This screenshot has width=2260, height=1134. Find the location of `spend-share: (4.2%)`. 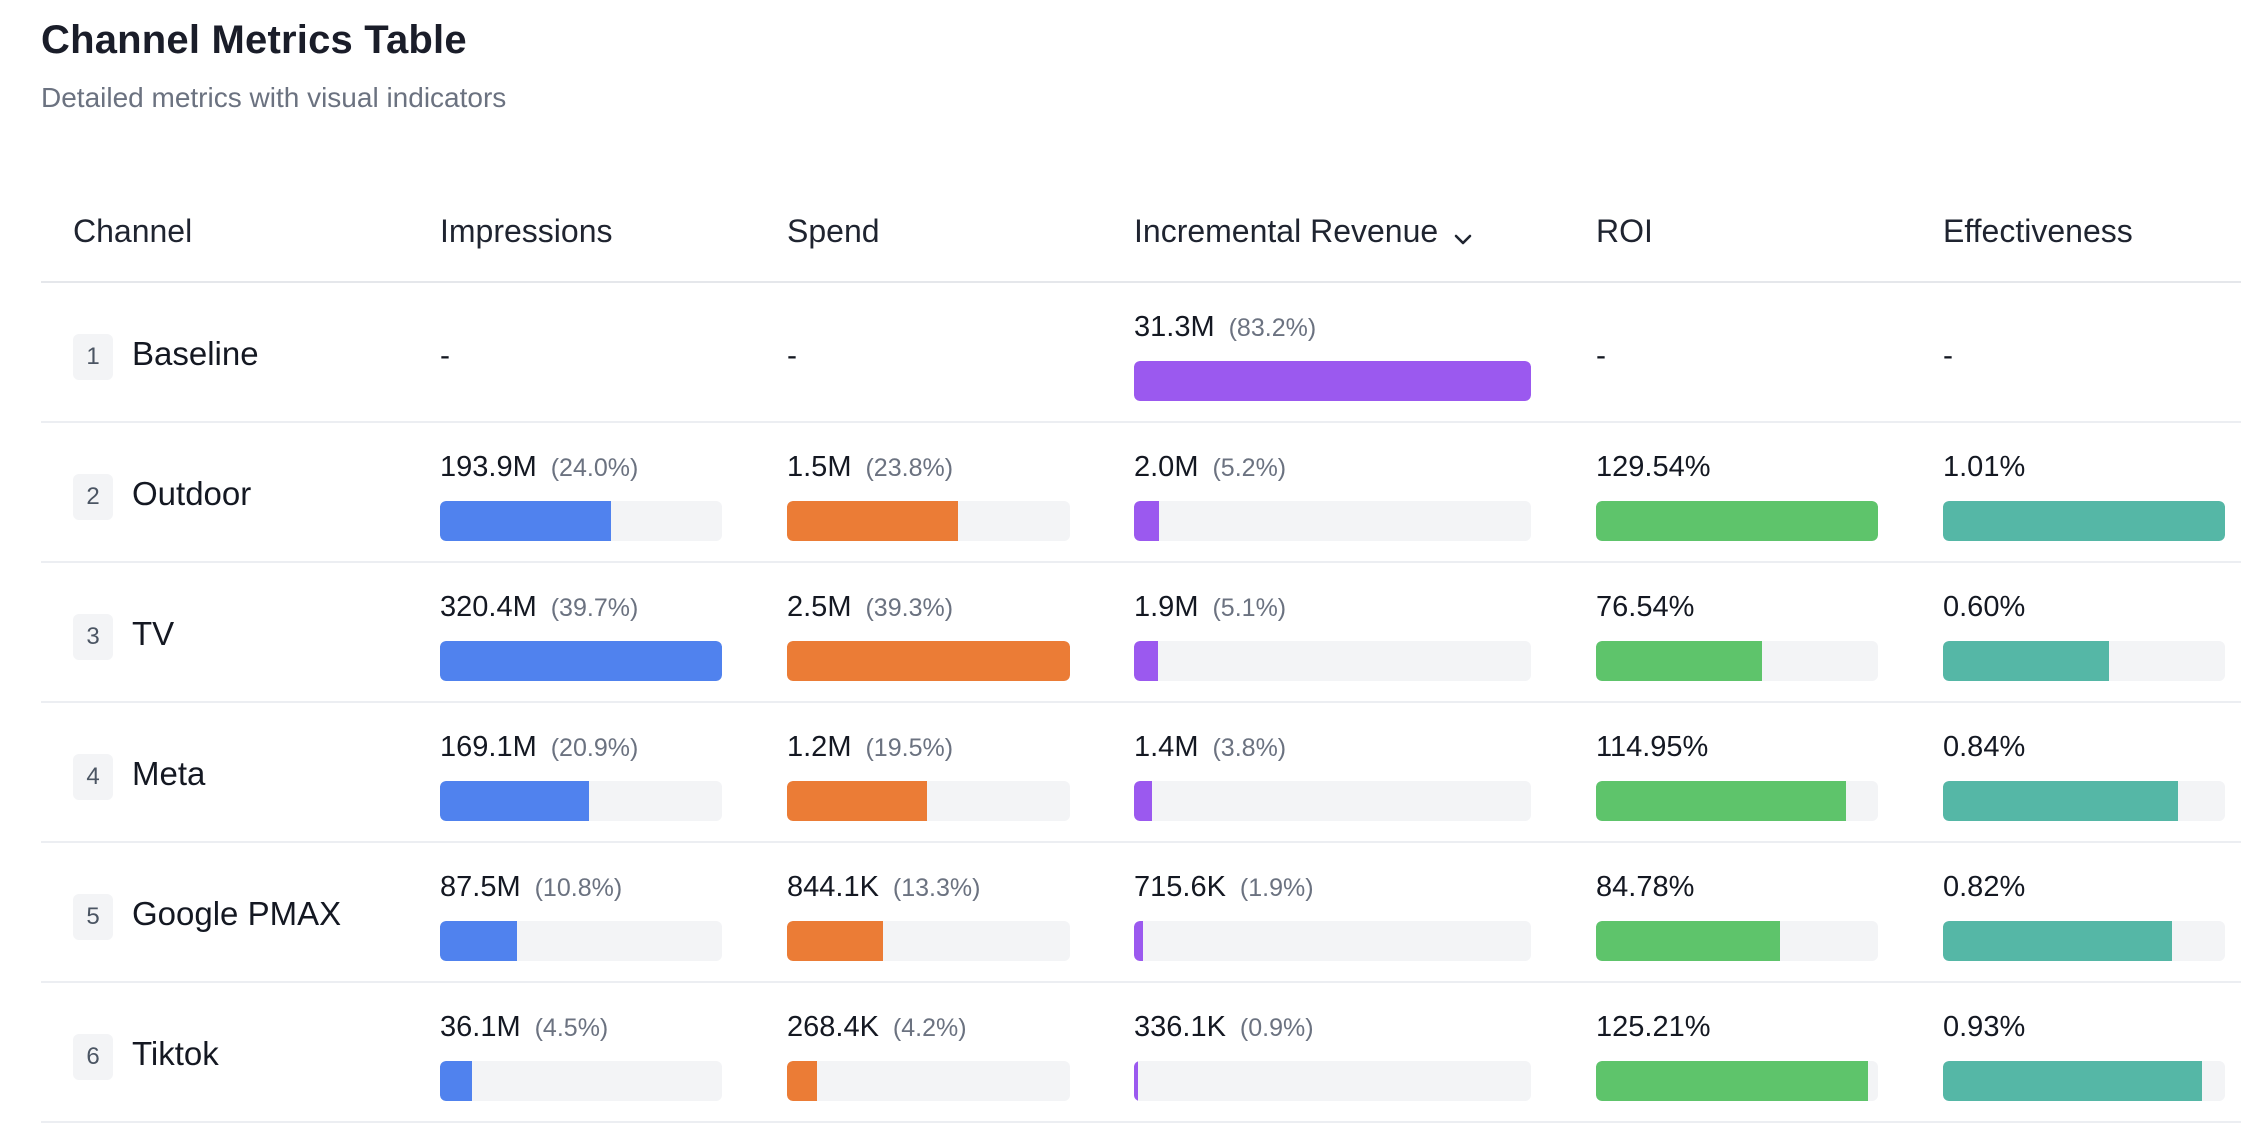

spend-share: (4.2%) is located at coordinates (929, 1028).